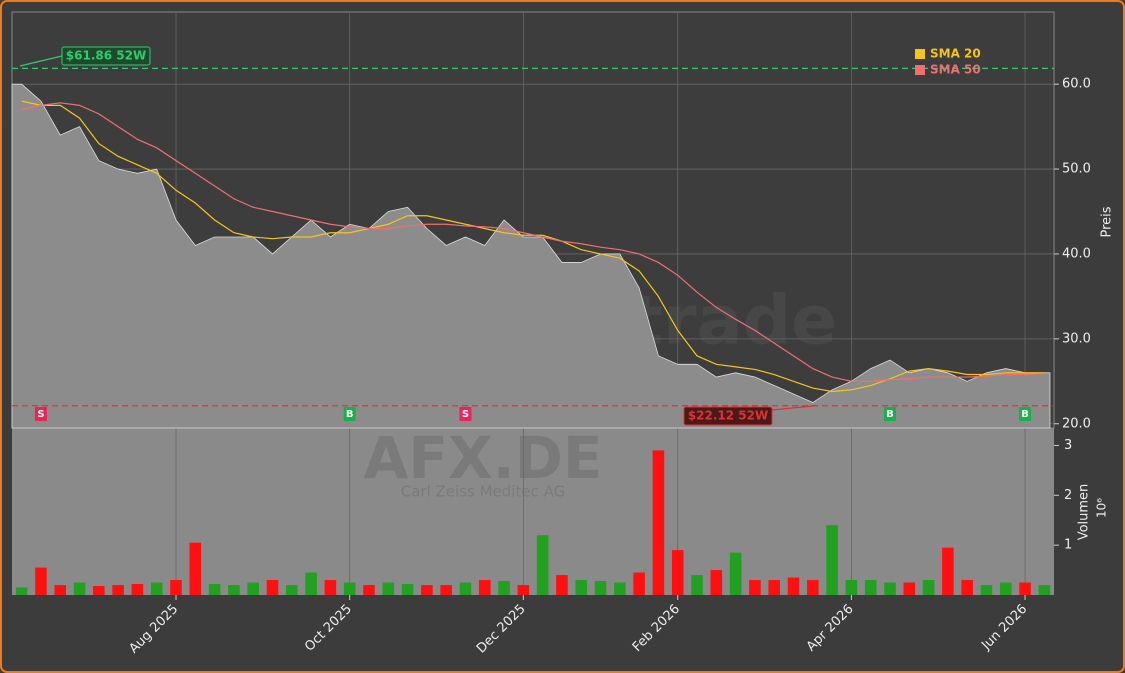  I want to click on annotation-label: $22.12 52W, so click(728, 416).